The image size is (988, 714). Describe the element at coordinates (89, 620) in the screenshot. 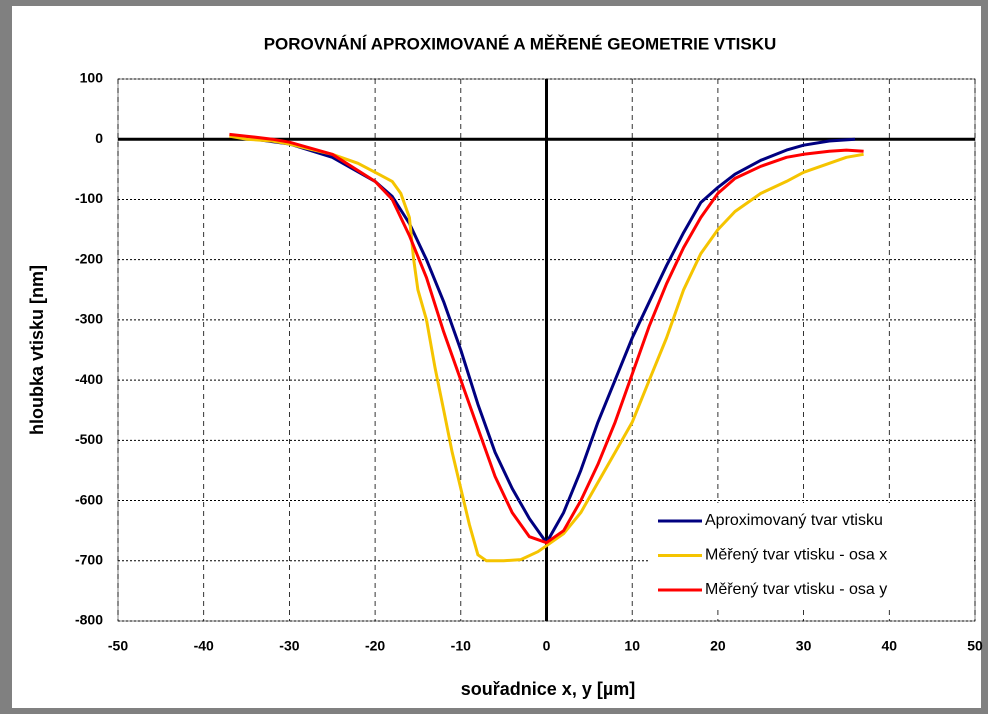

I see `y-tick-label: -800` at that location.